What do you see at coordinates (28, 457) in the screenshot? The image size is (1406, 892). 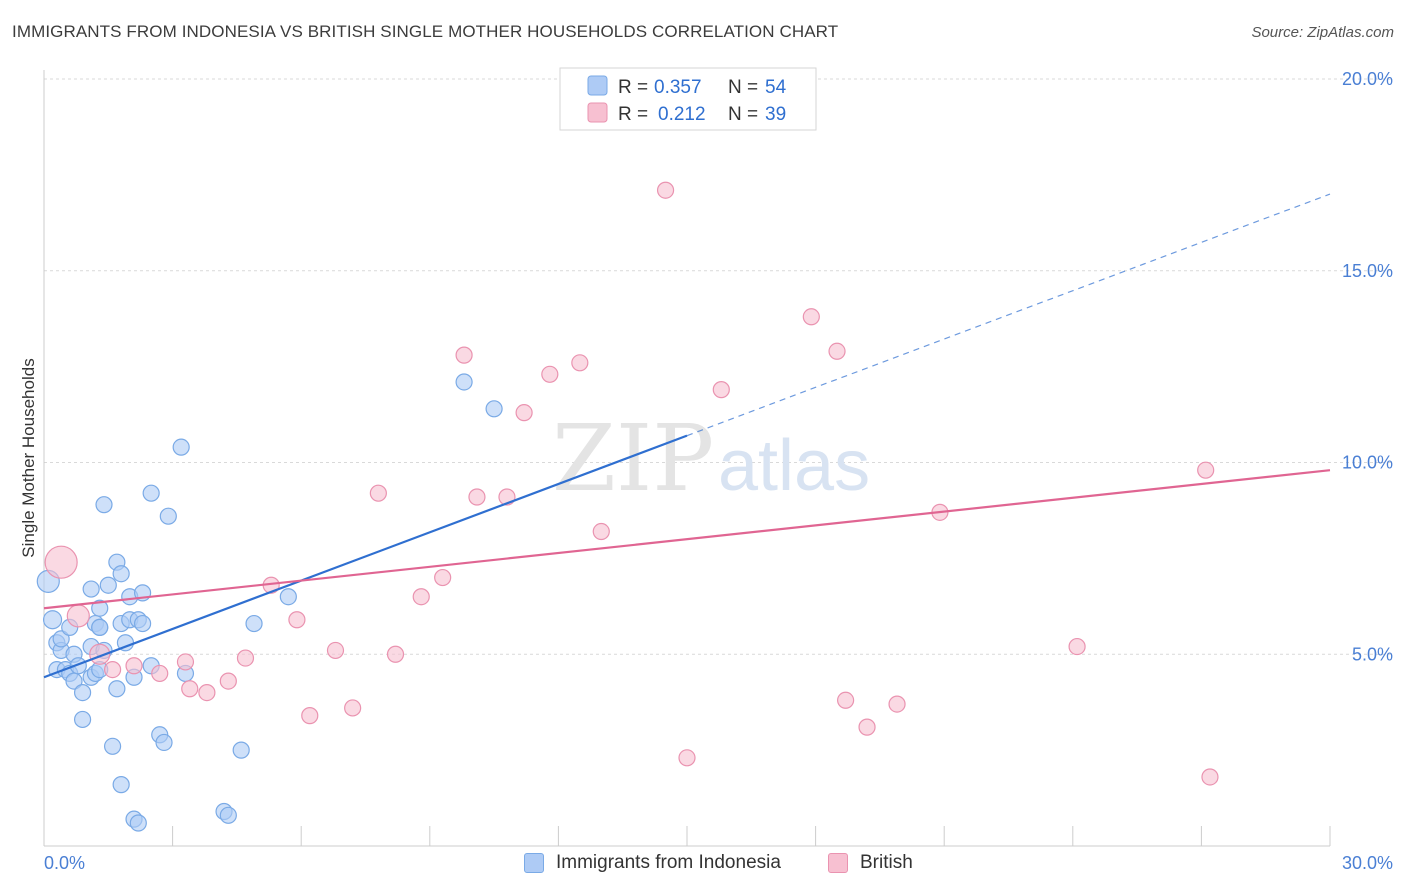 I see `y-axis-title: Single Mother Households` at bounding box center [28, 457].